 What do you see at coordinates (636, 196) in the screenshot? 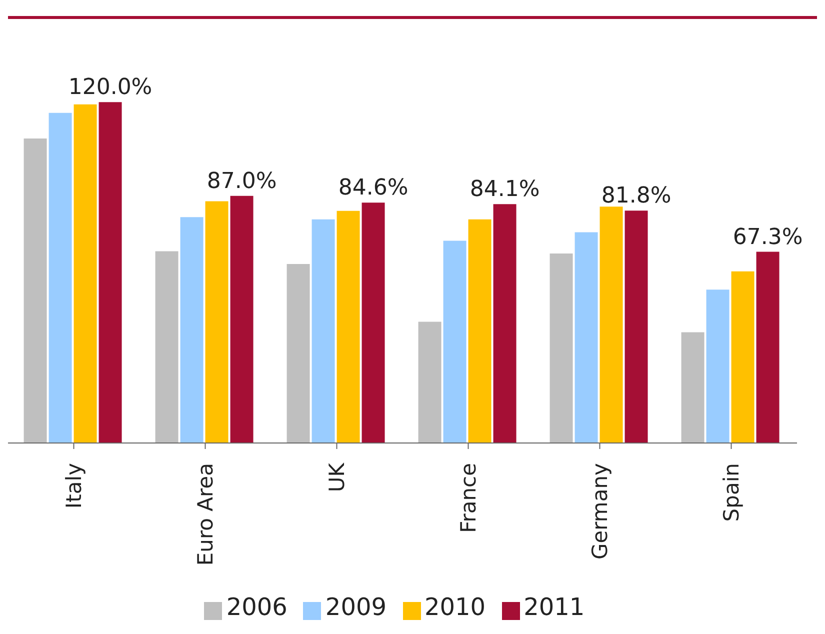
I see `data-label: 81.8%` at bounding box center [636, 196].